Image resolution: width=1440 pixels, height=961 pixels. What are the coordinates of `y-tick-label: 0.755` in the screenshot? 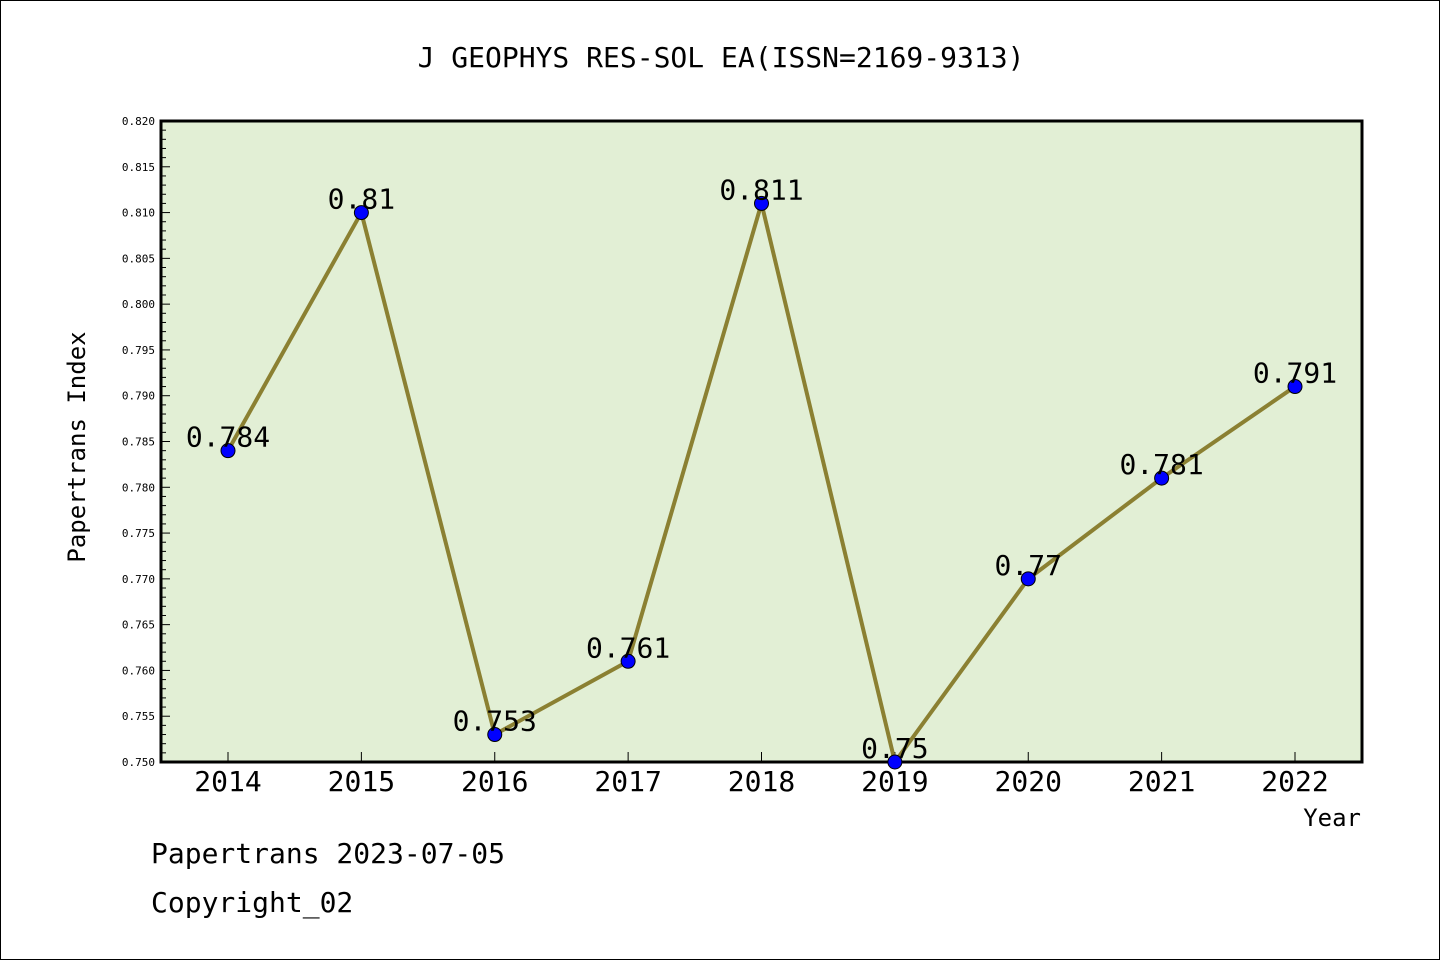 It's located at (138, 716).